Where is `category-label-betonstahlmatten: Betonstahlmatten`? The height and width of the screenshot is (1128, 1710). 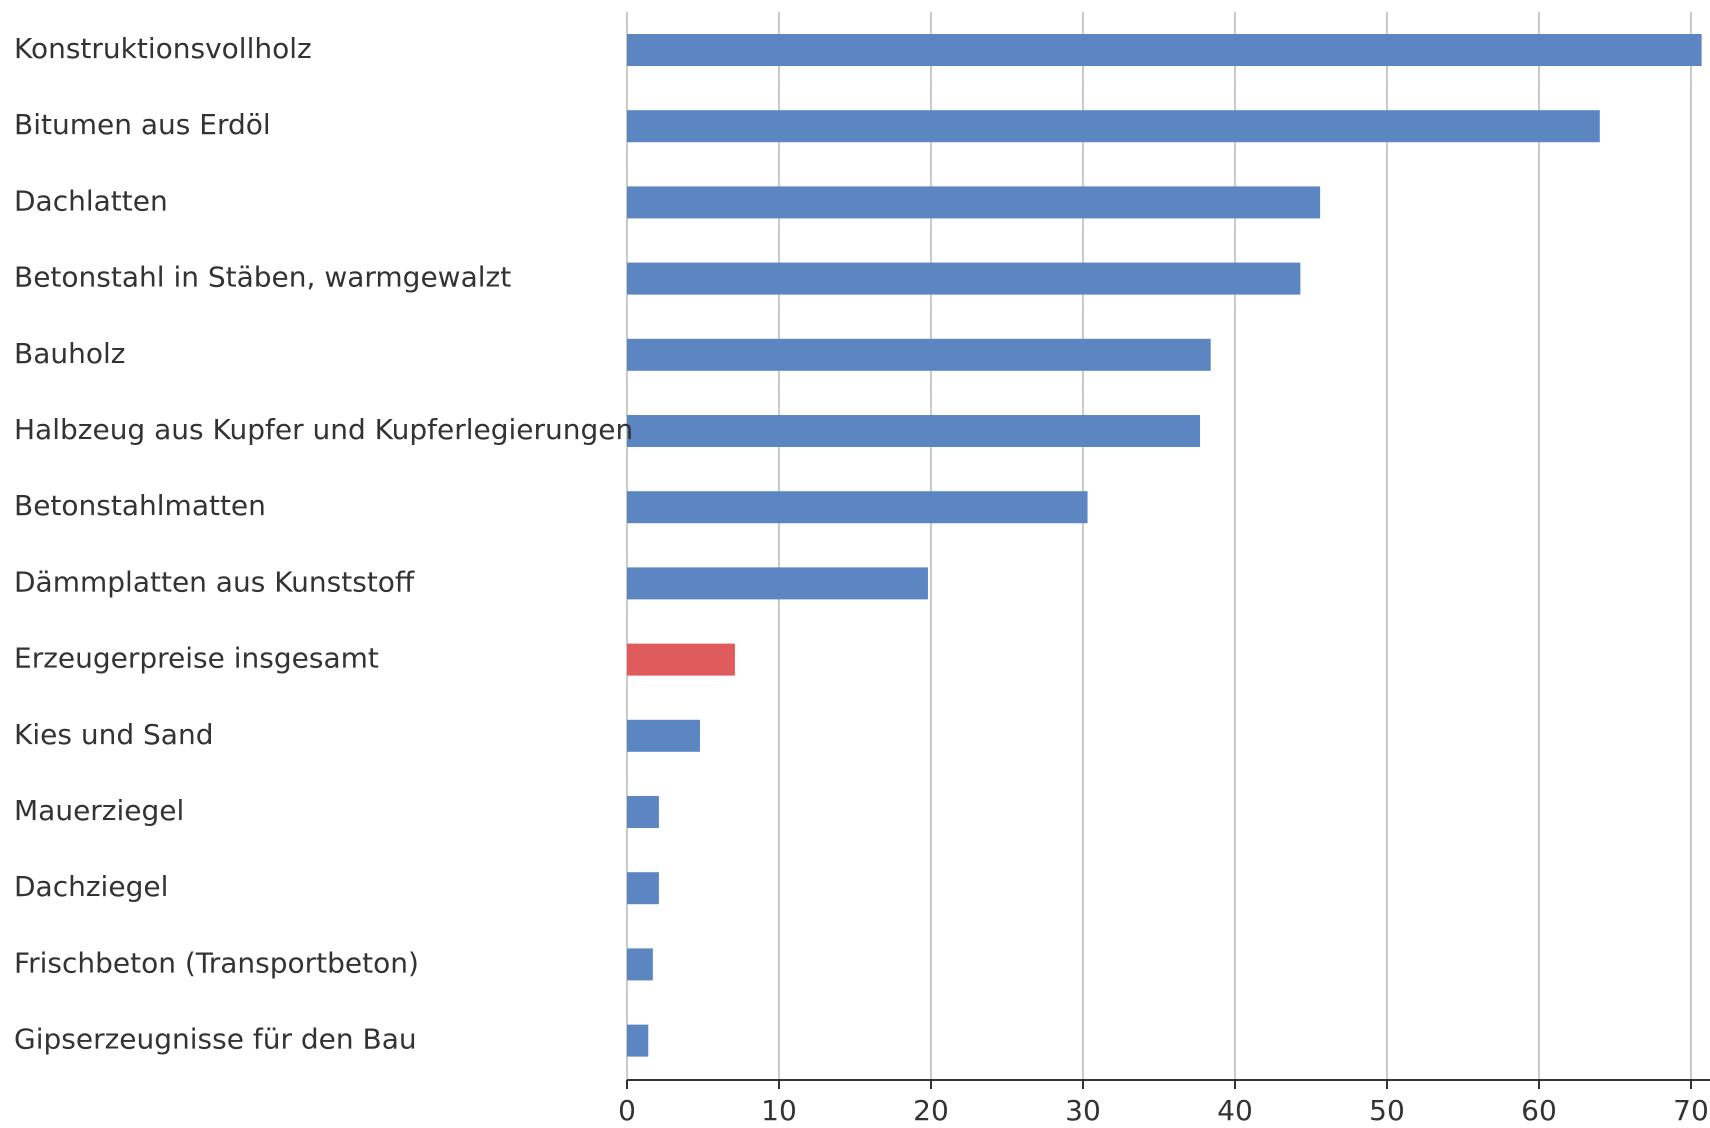
category-label-betonstahlmatten: Betonstahlmatten is located at coordinates (140, 505).